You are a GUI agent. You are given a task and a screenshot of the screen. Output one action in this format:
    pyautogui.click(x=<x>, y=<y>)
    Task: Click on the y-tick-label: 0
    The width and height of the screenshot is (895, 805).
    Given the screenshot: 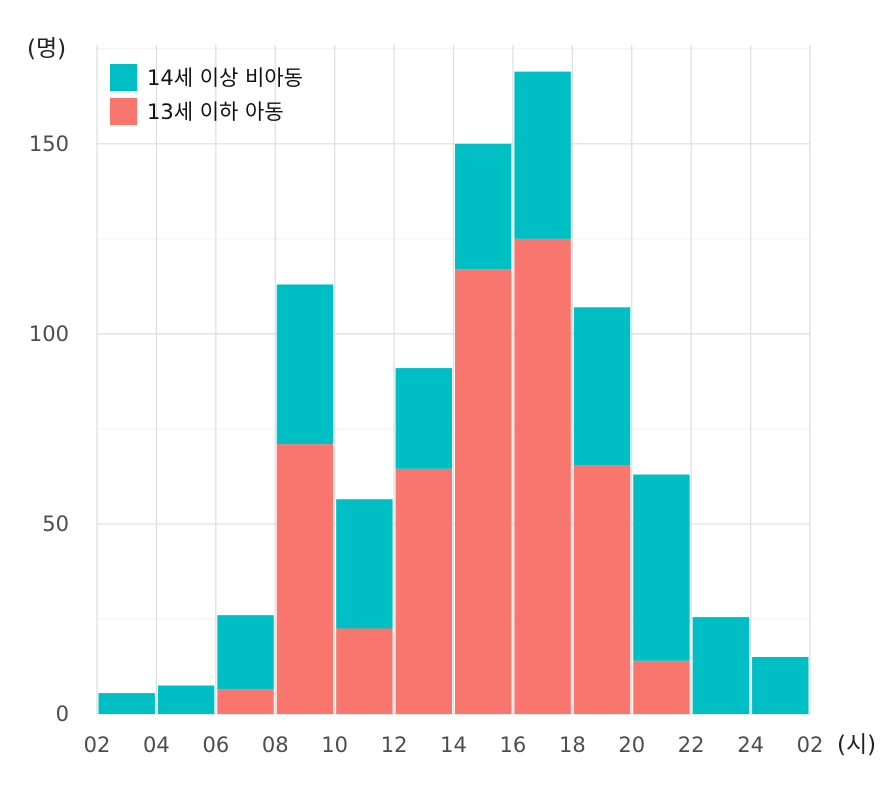 What is the action you would take?
    pyautogui.click(x=62, y=714)
    